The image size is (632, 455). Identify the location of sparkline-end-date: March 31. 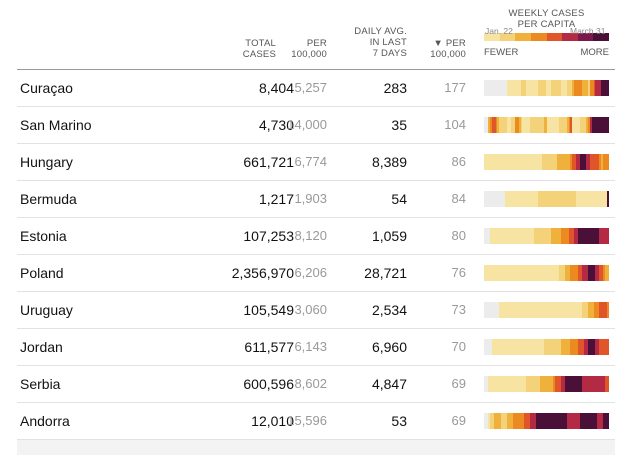
(588, 31).